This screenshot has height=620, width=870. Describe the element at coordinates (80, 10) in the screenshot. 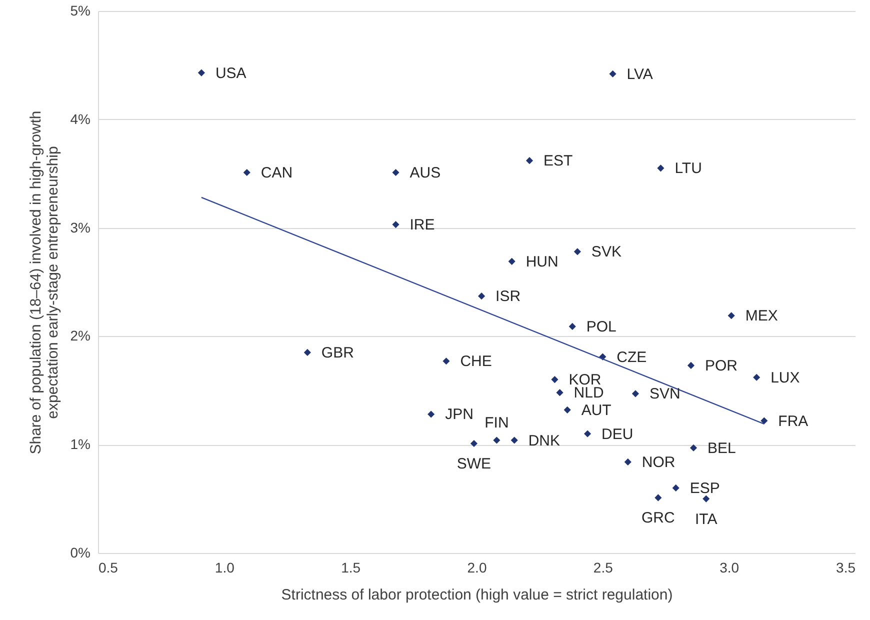

I see `y-tick-label: 5%` at that location.